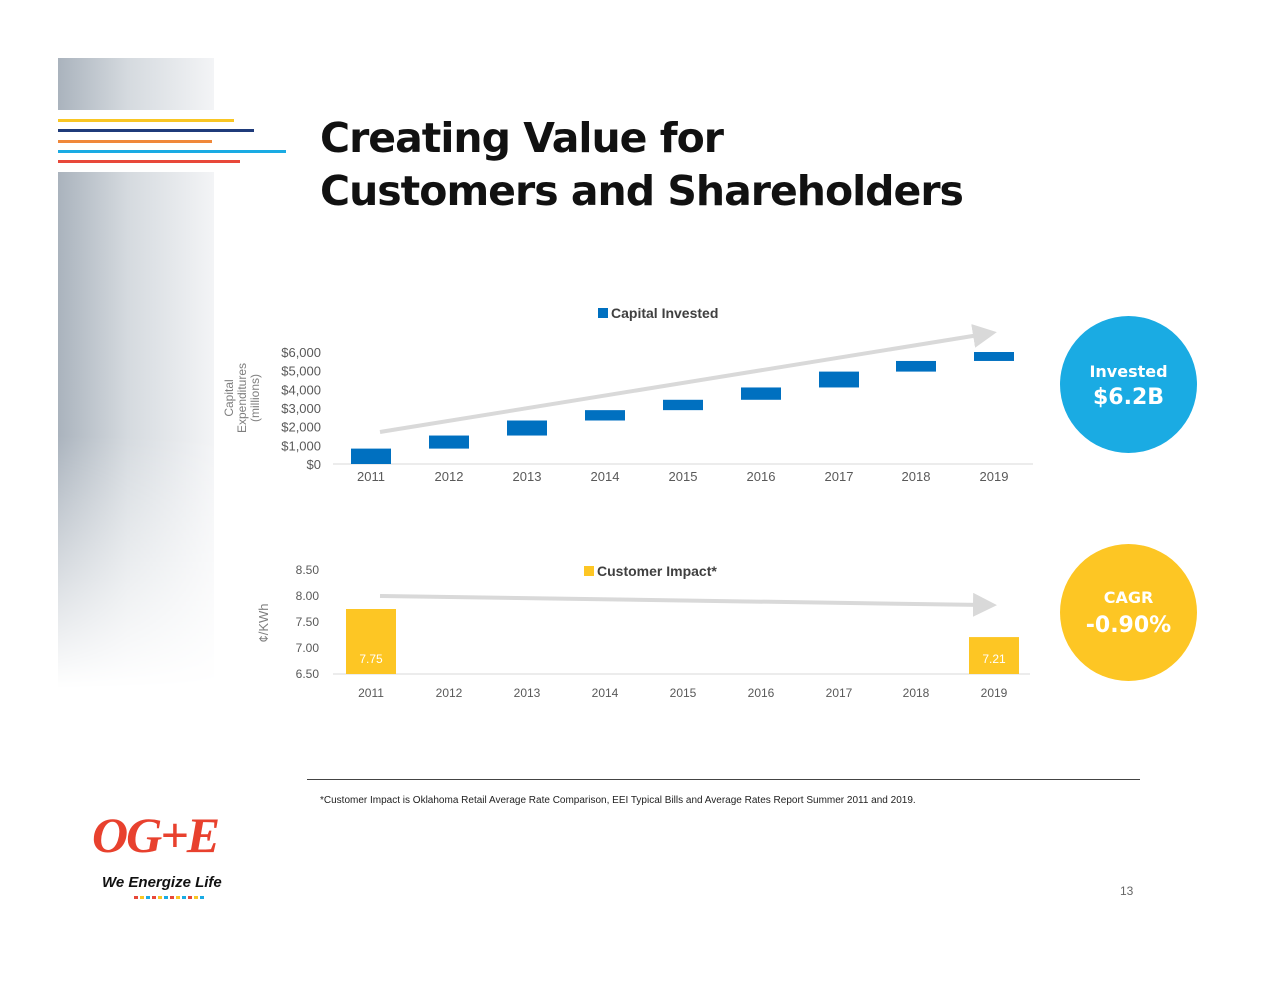  I want to click on divider, so click(723, 779).